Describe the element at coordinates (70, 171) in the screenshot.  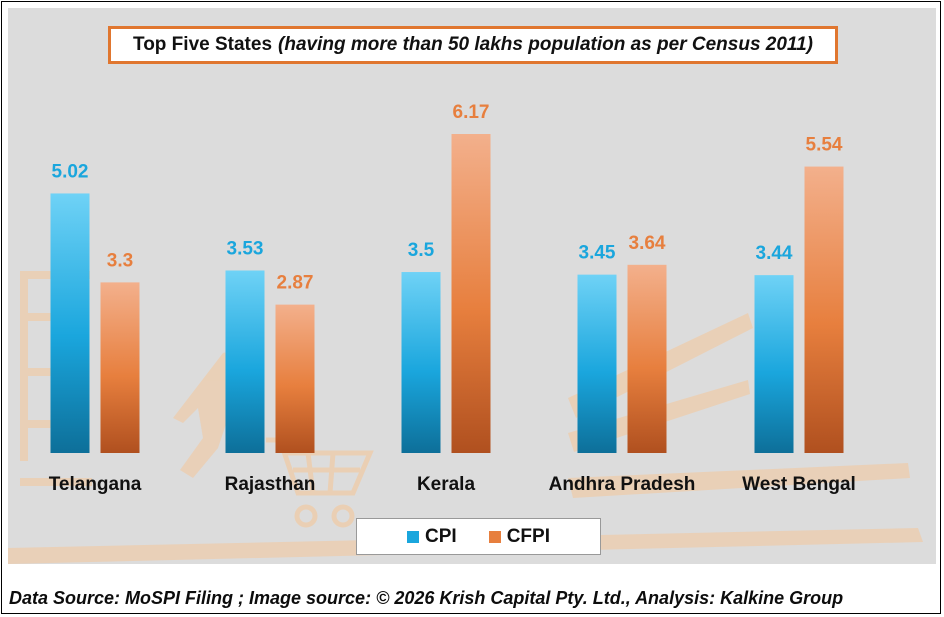
I see `data-label-cpi-telangana: 5.02` at that location.